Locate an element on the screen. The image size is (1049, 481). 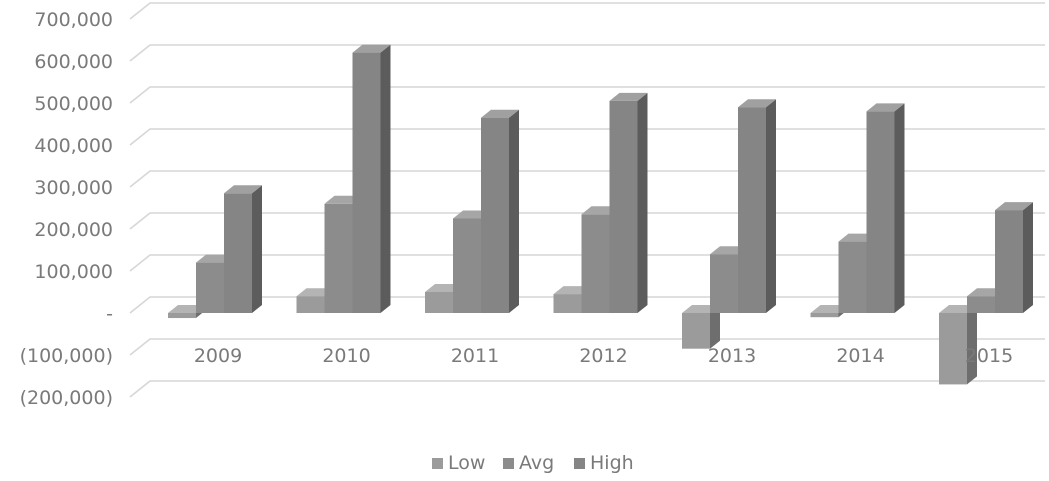
y-tick-label: - is located at coordinates (109, 314).